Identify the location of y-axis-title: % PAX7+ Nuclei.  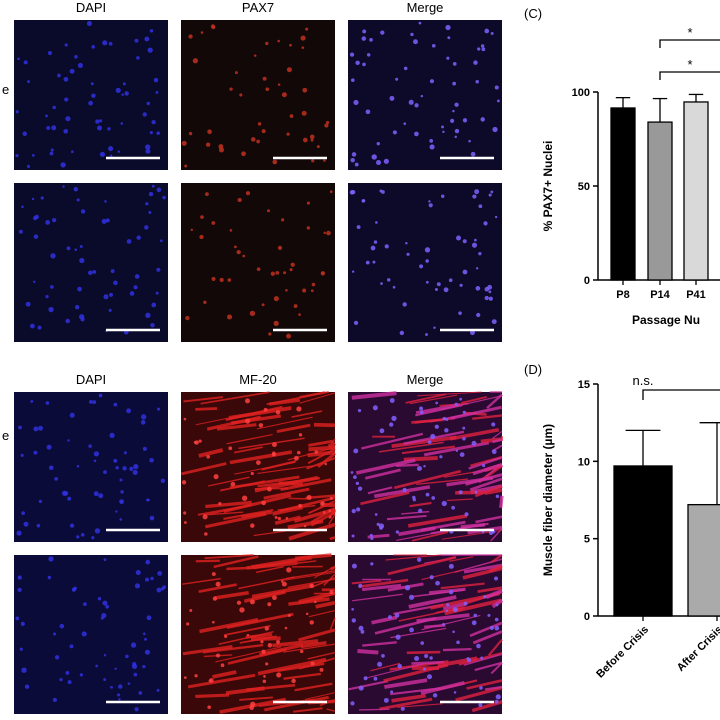
(548, 186).